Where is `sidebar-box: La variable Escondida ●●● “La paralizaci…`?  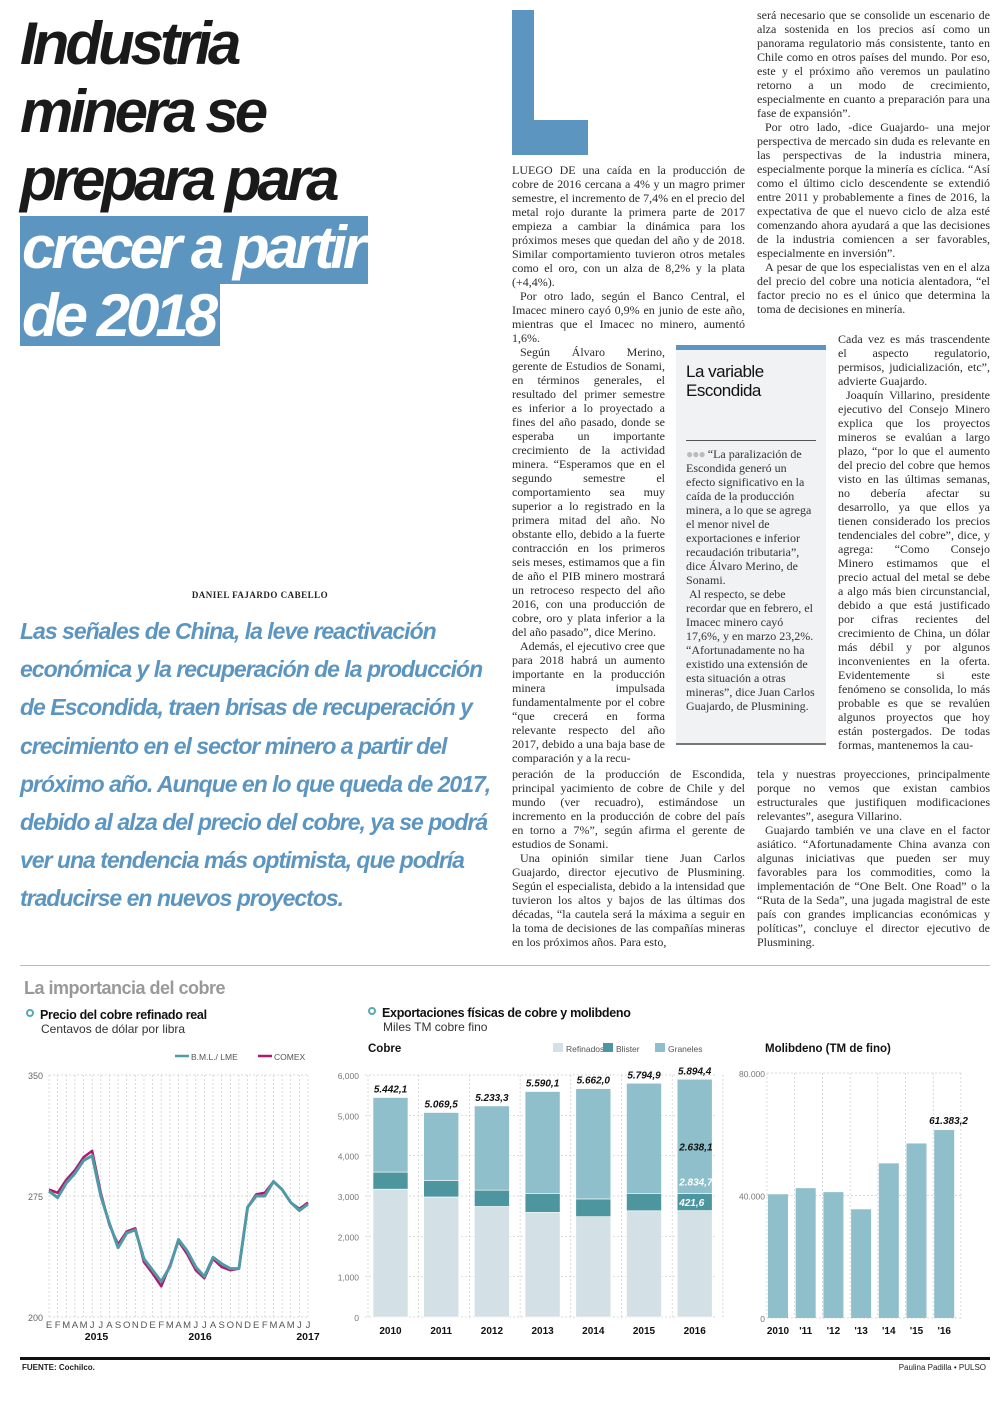
sidebar-box: La variable Escondida ●●● “La paralizaci… is located at coordinates (751, 545).